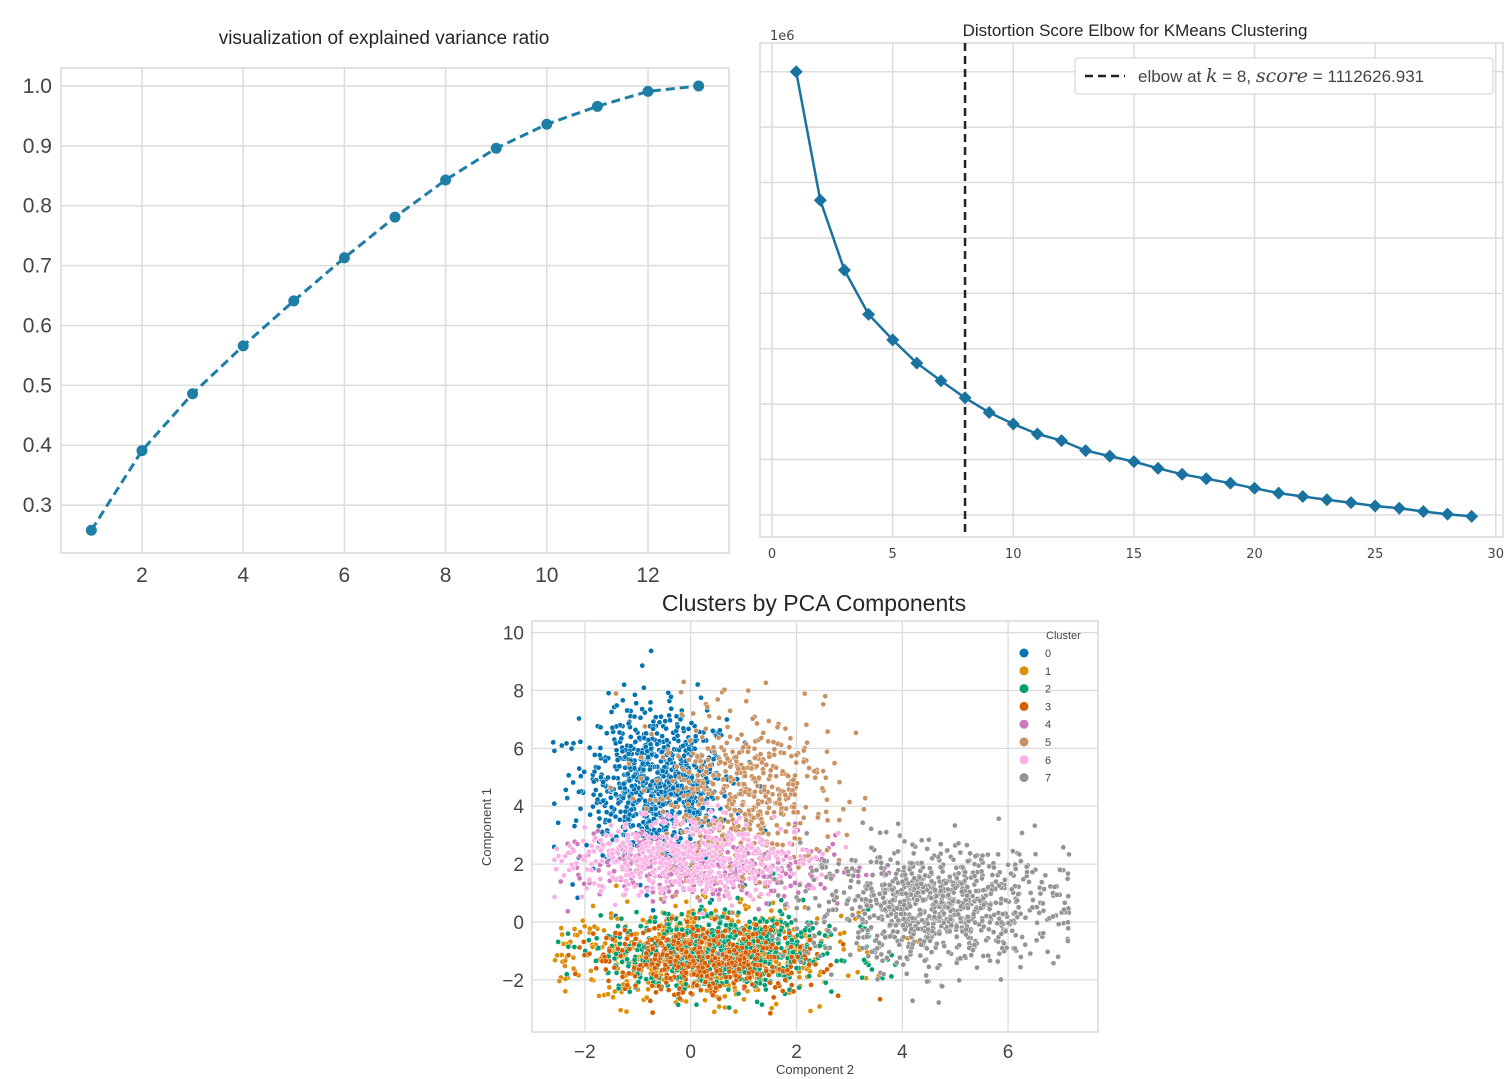  I want to click on variance-x-tick-label: 12, so click(647, 575).